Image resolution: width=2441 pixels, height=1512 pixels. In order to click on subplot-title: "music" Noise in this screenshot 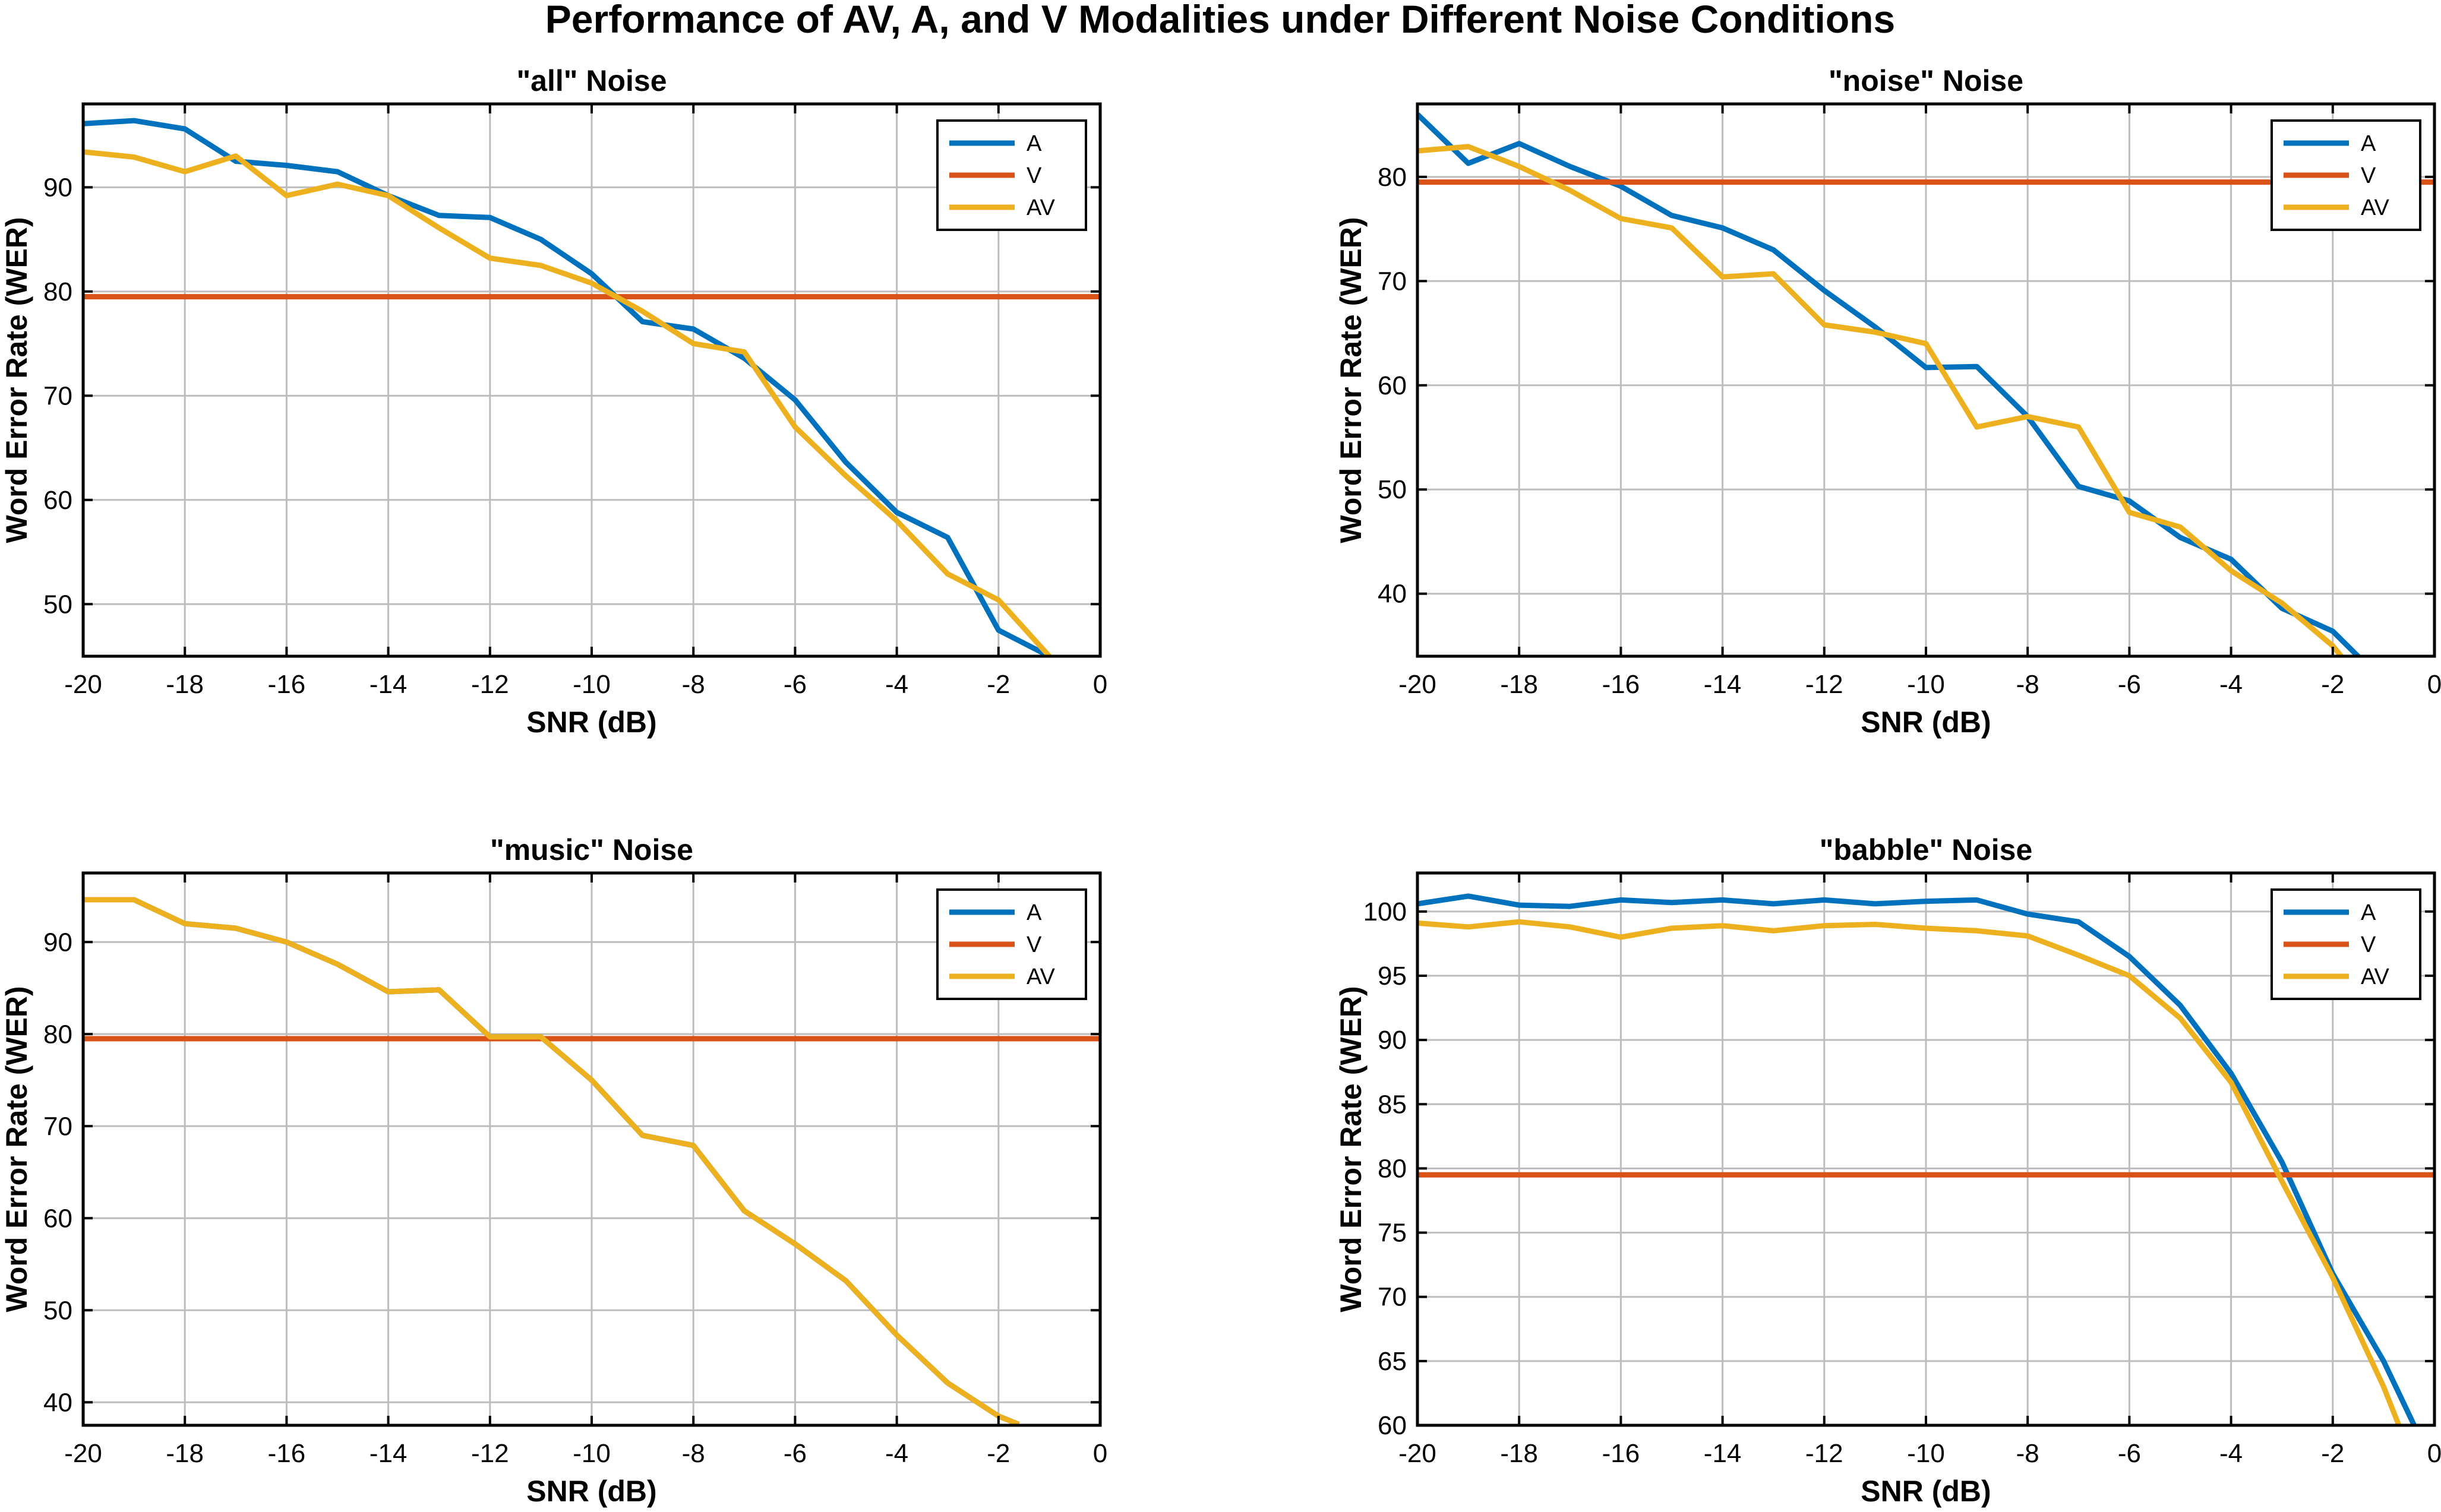, I will do `click(591, 849)`.